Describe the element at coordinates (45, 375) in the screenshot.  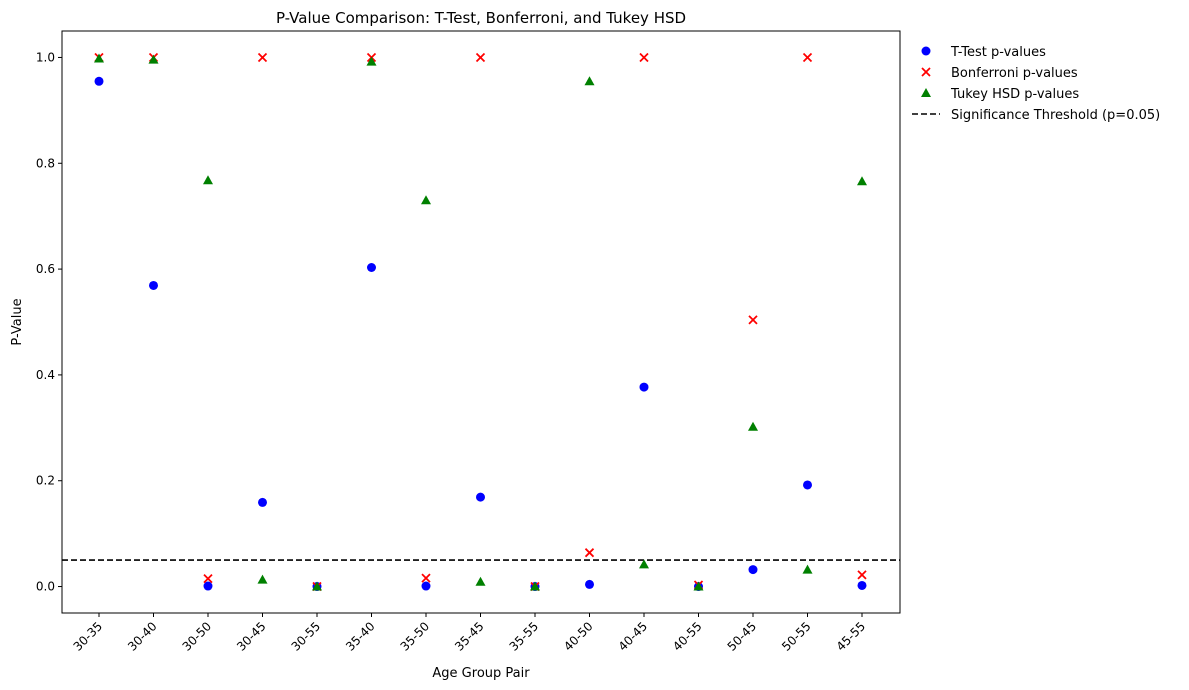
I see `y-tick-label: 0.4` at that location.